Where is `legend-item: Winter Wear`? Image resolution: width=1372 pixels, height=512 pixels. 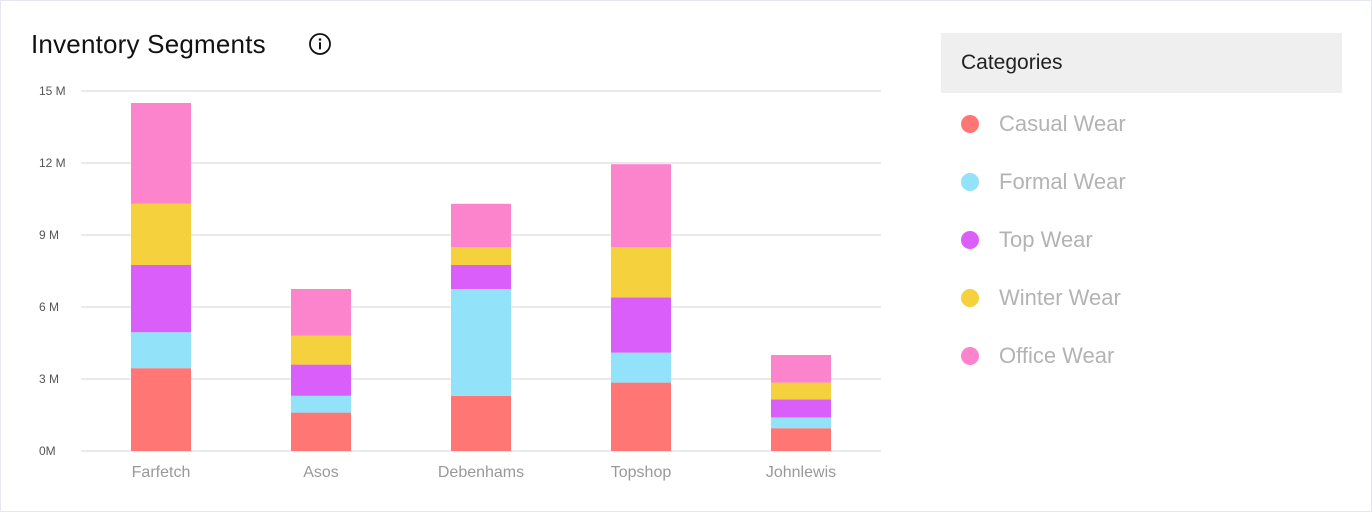
legend-item: Winter Wear is located at coordinates (1141, 296).